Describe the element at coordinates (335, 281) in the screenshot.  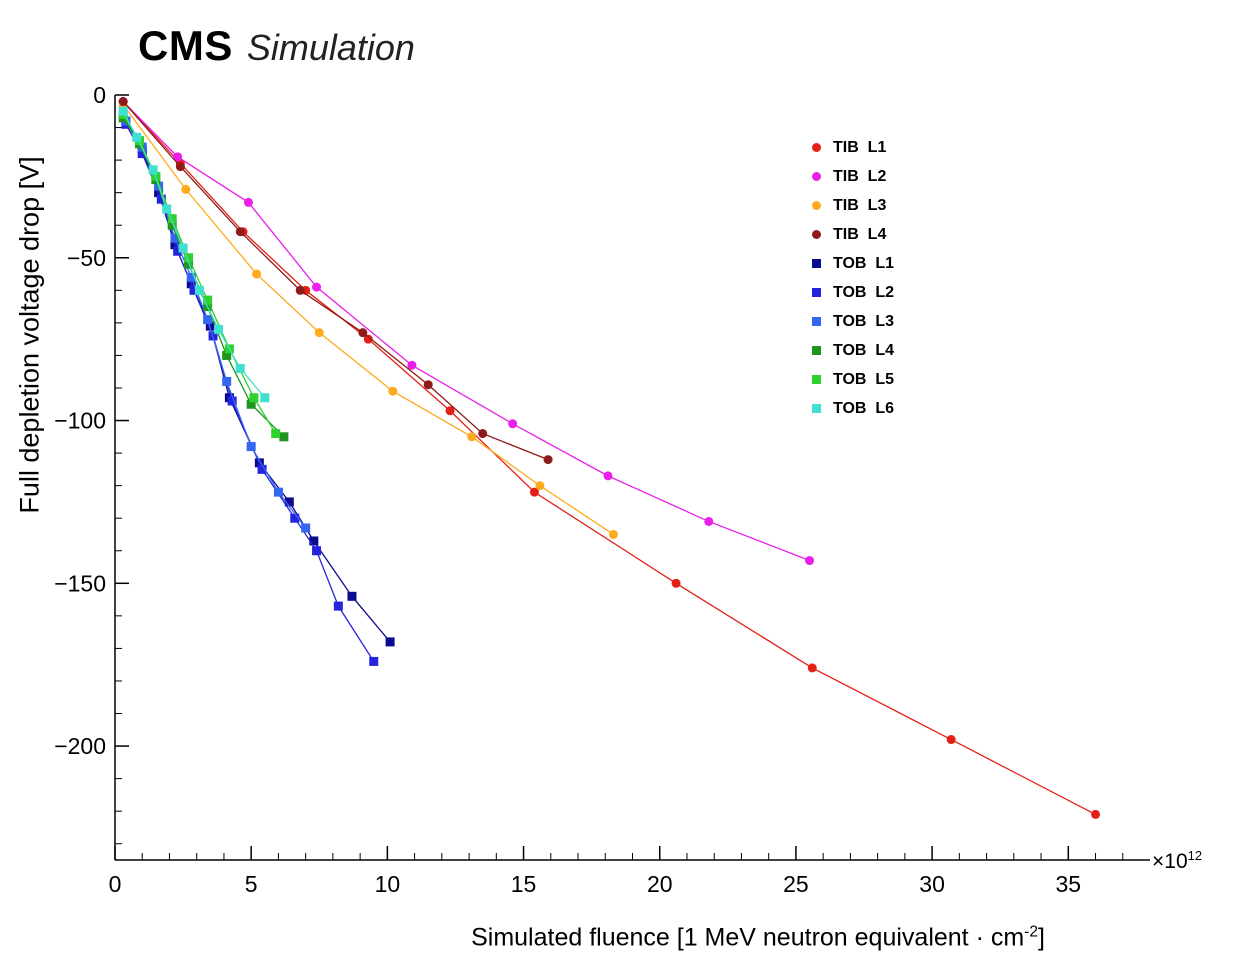
I see `series-line-TIB-L4` at that location.